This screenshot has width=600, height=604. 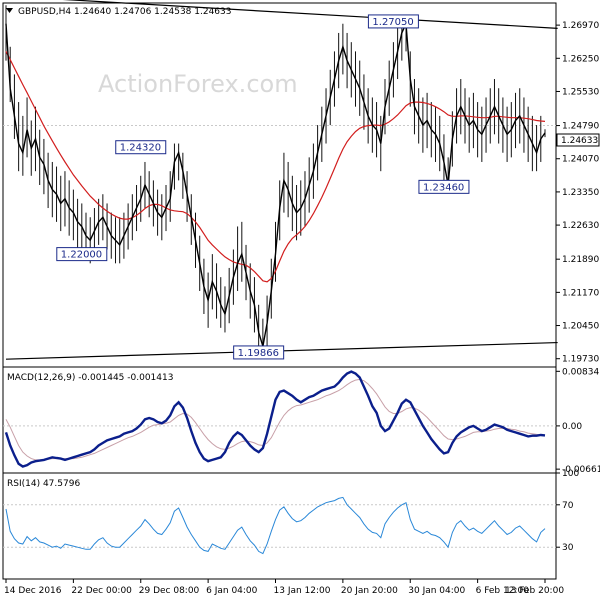 I want to click on x-tick-label: 13 Jan 12:00, so click(x=302, y=591).